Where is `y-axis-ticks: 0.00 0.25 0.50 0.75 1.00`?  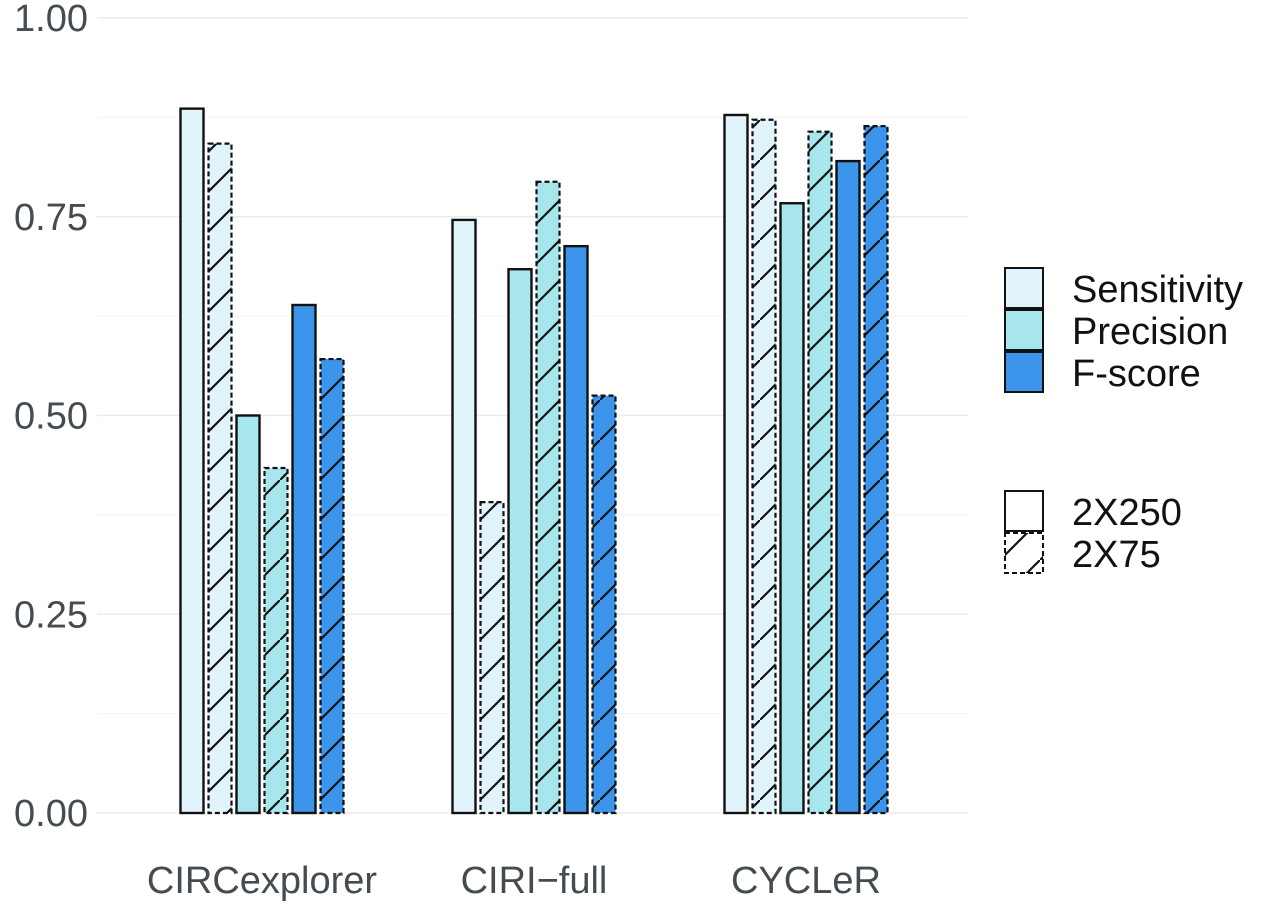
y-axis-ticks: 0.00 0.25 0.50 0.75 1.00 is located at coordinates (51, 417).